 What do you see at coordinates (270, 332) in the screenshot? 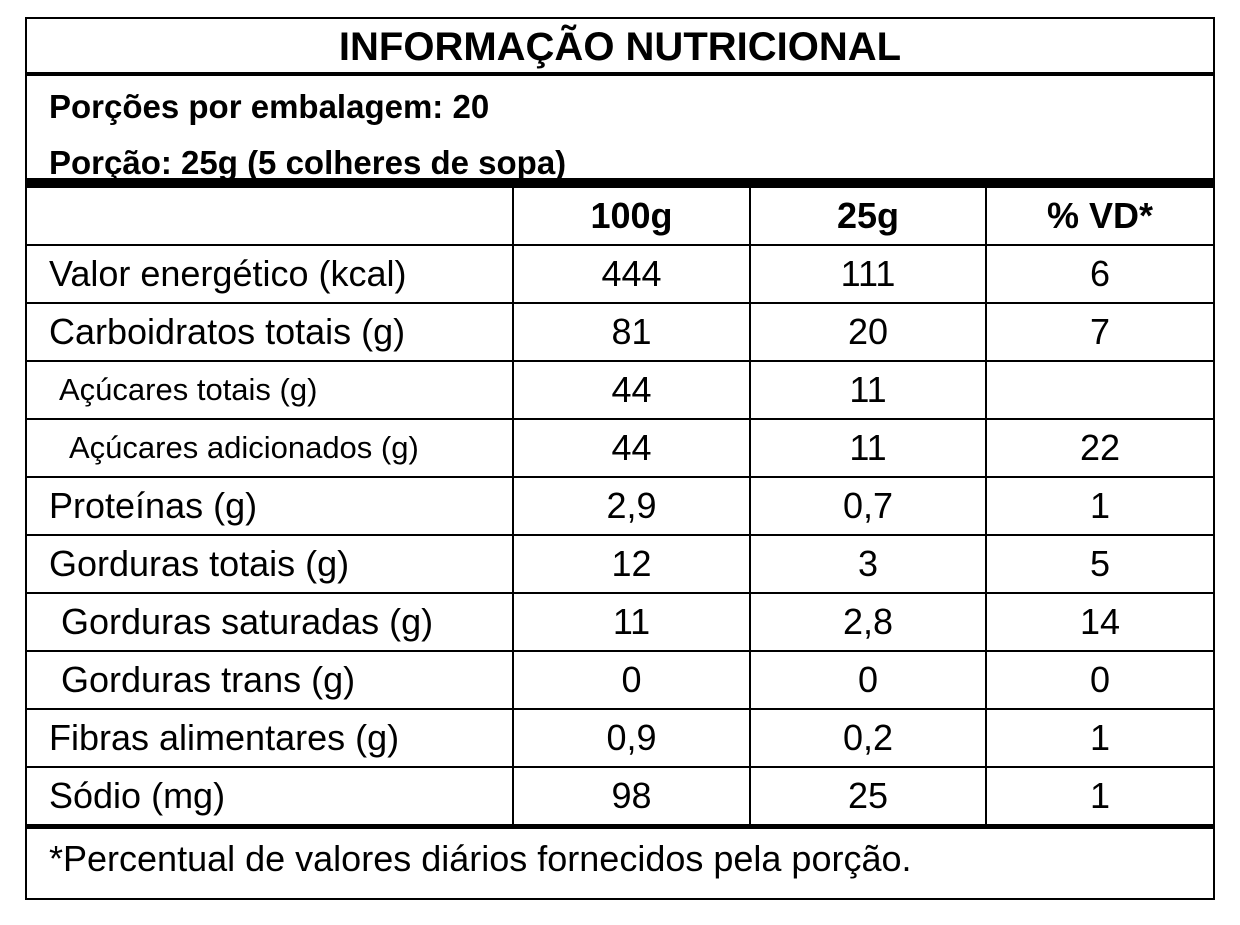
I see `nutrient-name: Carboidratos totais (g)` at bounding box center [270, 332].